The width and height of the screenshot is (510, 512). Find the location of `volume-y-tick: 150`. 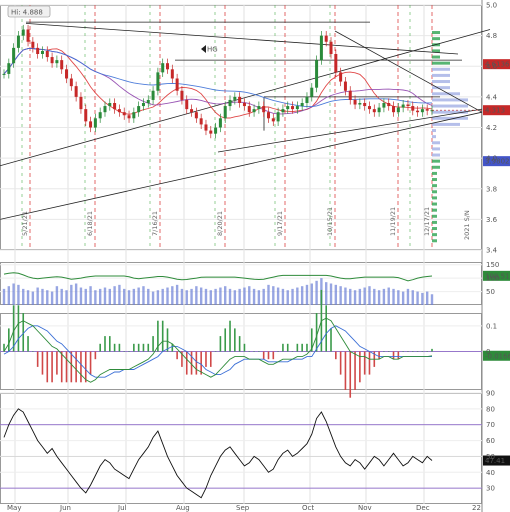

volume-y-tick: 150 is located at coordinates (492, 265).